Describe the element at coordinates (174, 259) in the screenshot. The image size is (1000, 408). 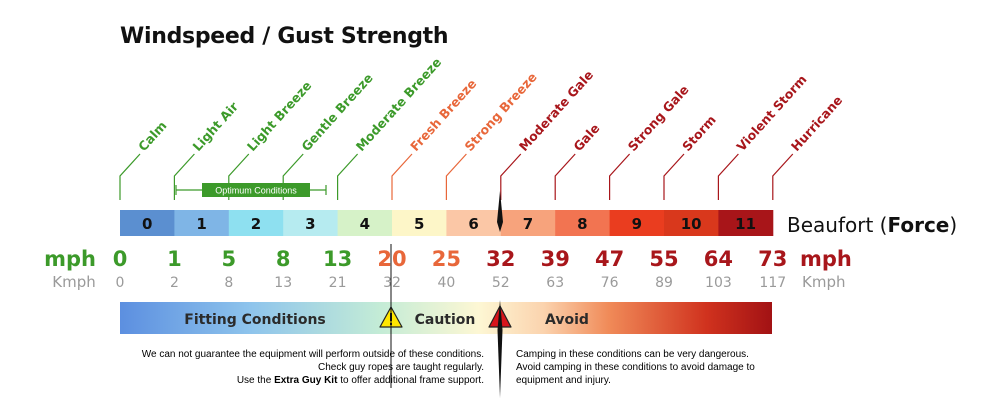
I see `mph-value: 1` at that location.